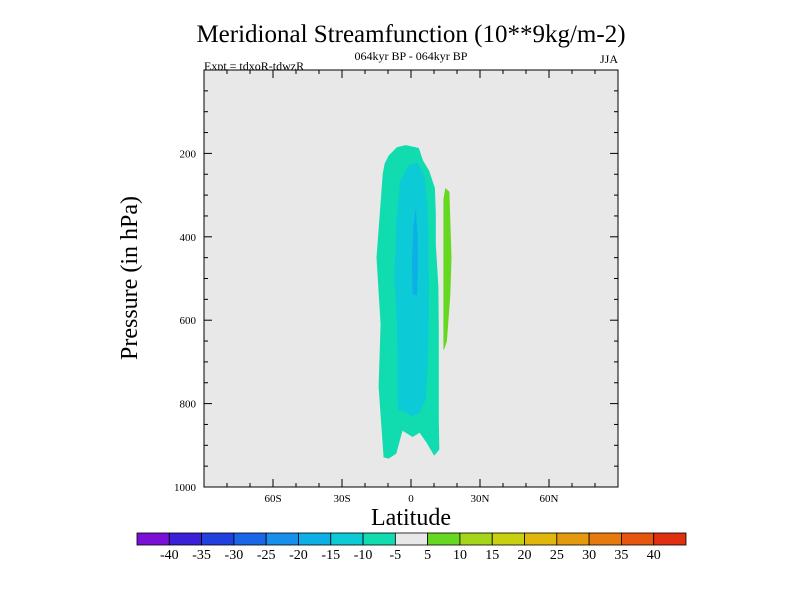  Describe the element at coordinates (188, 405) in the screenshot. I see `y-tick-label: 800` at that location.